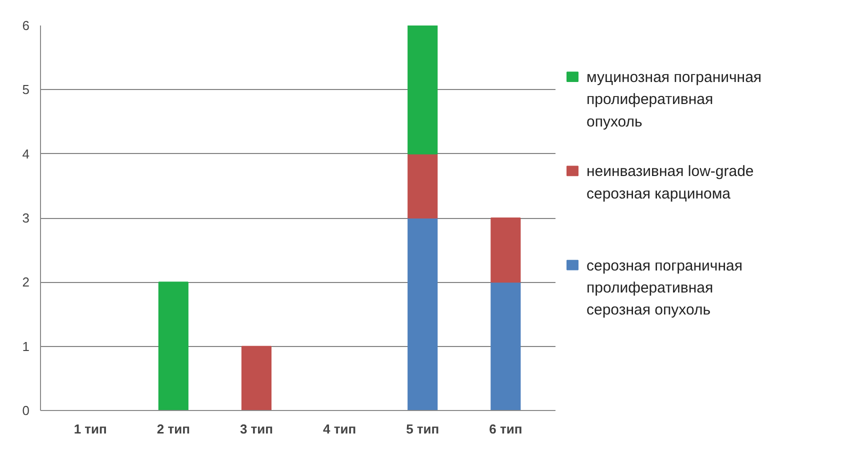 This screenshot has height=457, width=868. I want to click on y-tick-label: 2, so click(26, 282).